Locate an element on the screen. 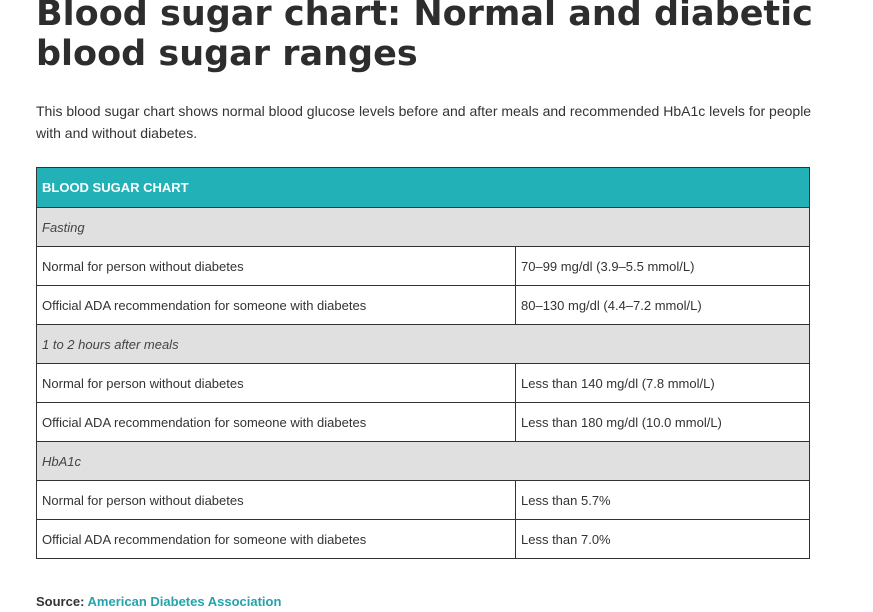 The image size is (873, 612). row-value: 70–99 mg/dl (3.9–5.5 mmol/L) is located at coordinates (662, 266).